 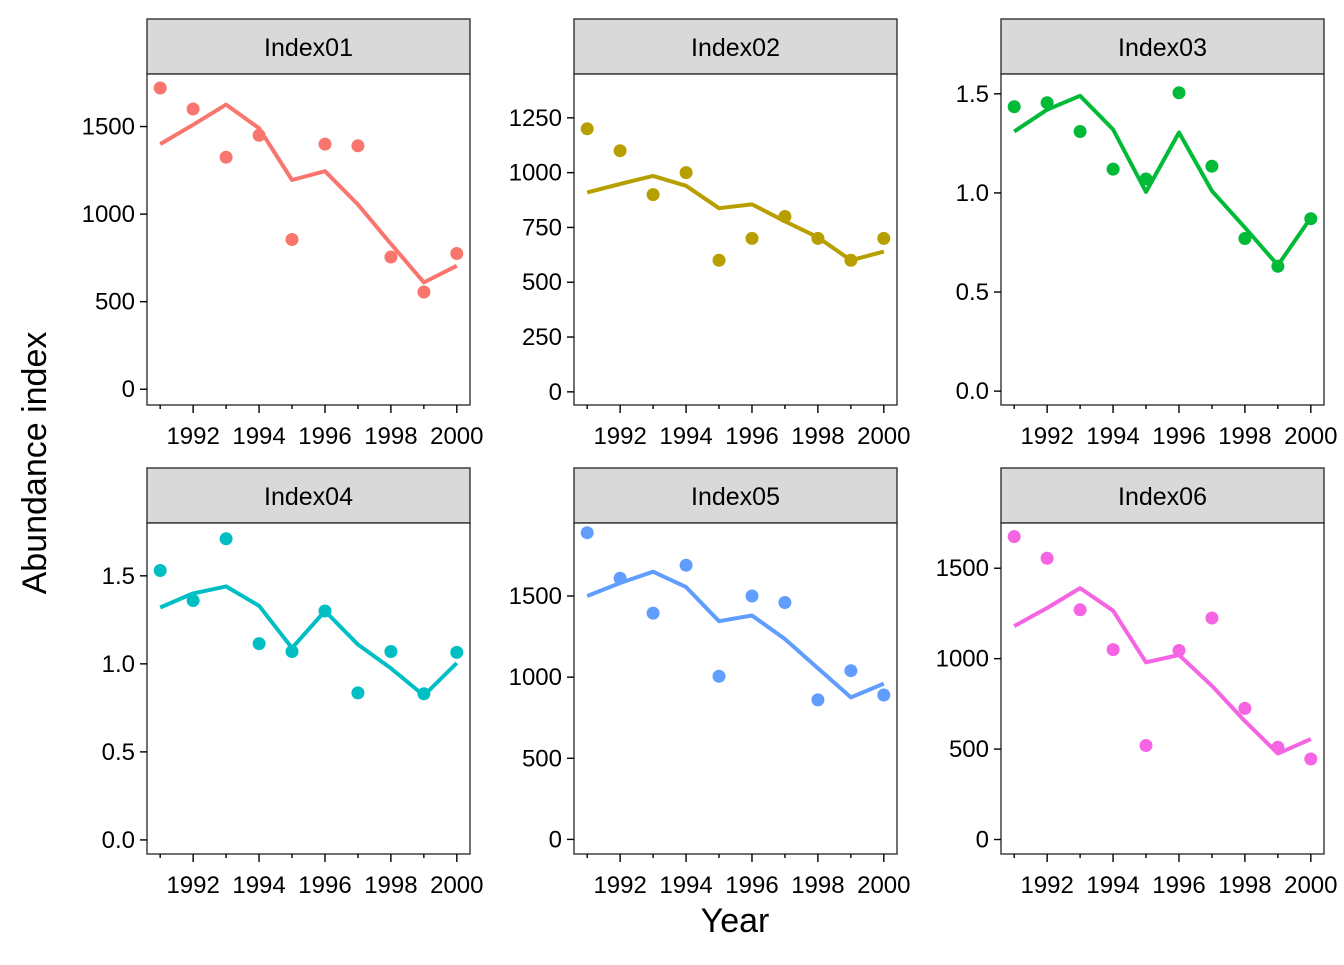 I want to click on facet-label: Index04, so click(x=308, y=497).